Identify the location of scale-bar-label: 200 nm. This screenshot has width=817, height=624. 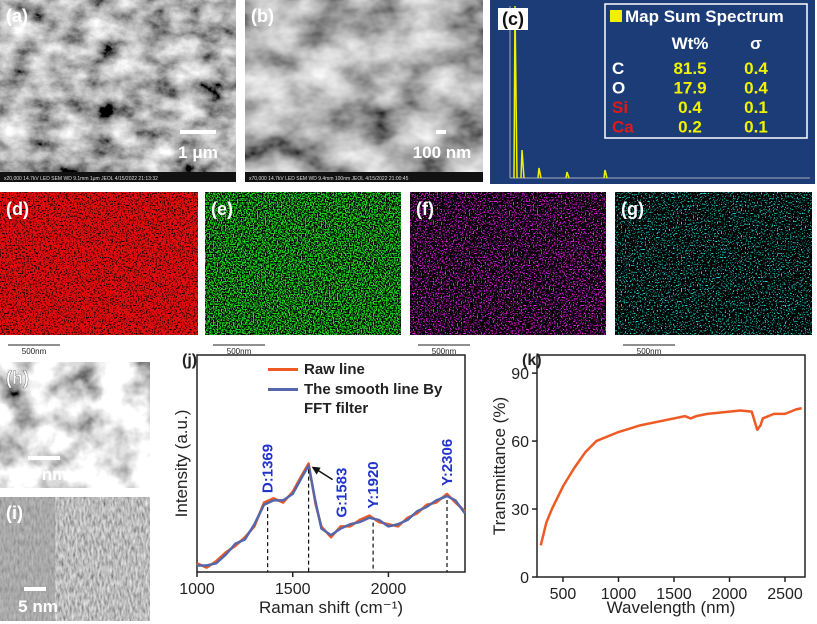
(38, 474).